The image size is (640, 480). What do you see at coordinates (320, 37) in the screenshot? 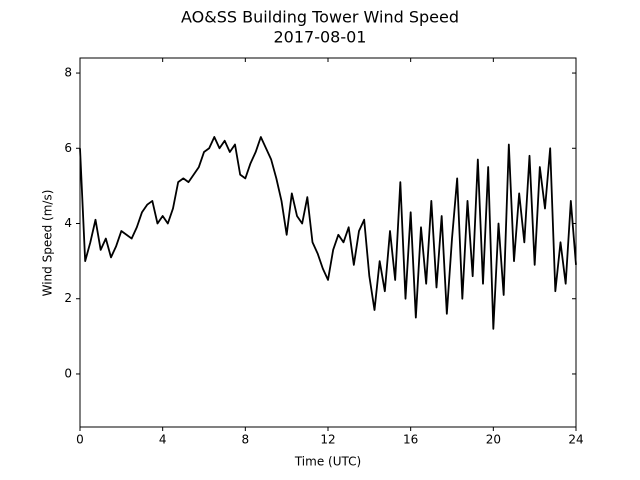
I see `chart-subtitle: 2017-08-01` at bounding box center [320, 37].